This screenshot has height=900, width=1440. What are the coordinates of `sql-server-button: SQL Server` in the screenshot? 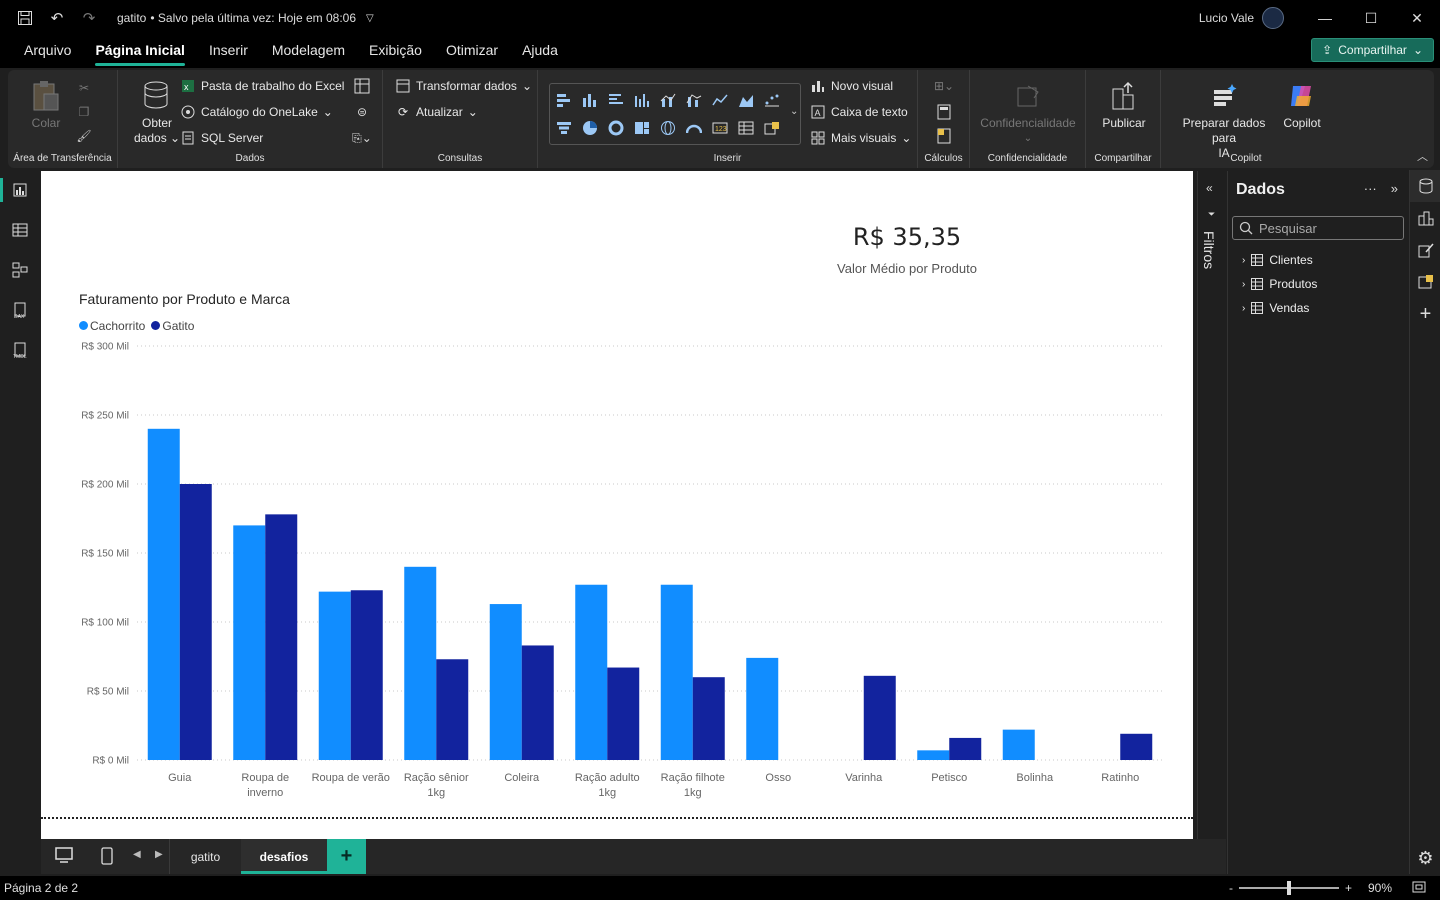 It's located at (221, 138).